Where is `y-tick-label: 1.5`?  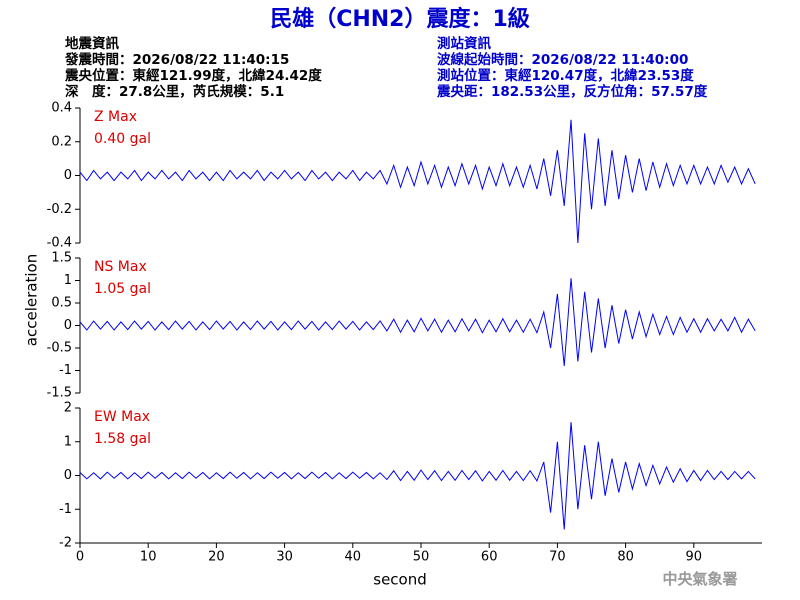 y-tick-label: 1.5 is located at coordinates (61, 258).